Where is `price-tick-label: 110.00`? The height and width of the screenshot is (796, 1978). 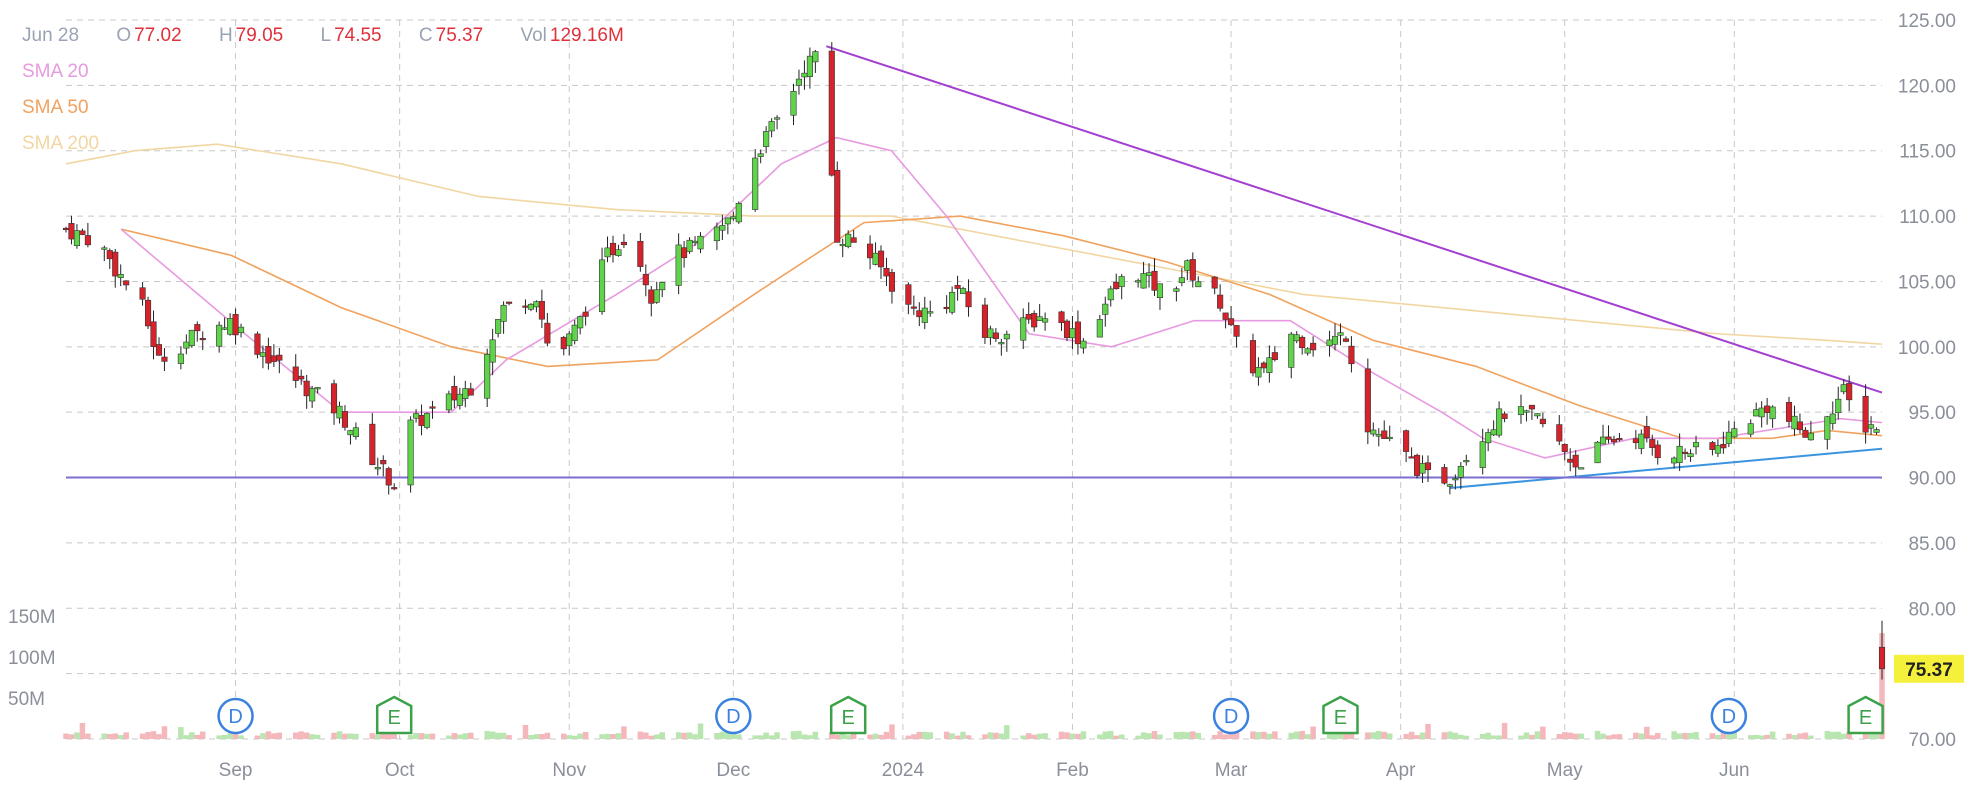
price-tick-label: 110.00 is located at coordinates (1927, 217).